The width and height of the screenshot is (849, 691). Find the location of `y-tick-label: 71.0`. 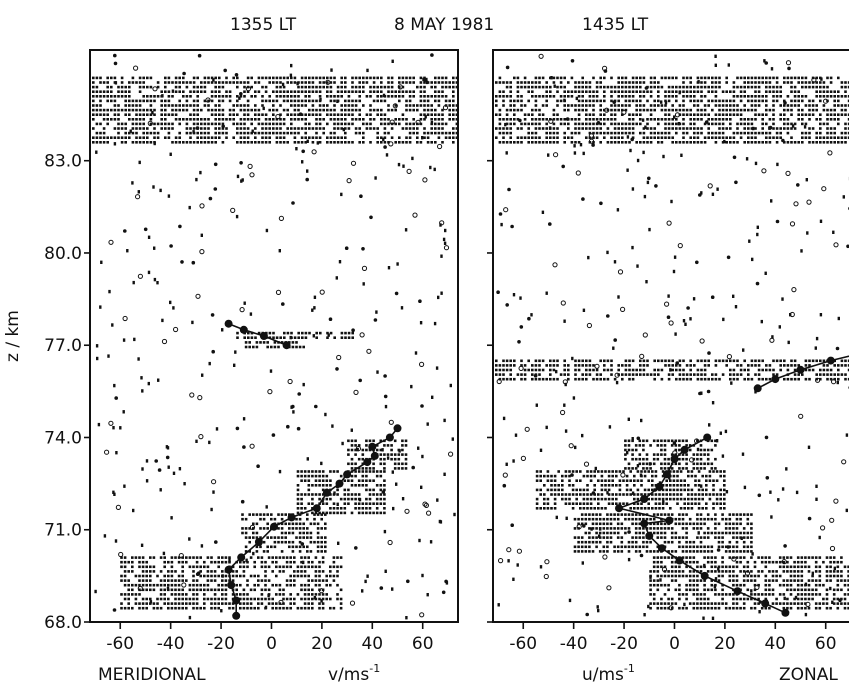

y-tick-label: 71.0 is located at coordinates (63, 531).